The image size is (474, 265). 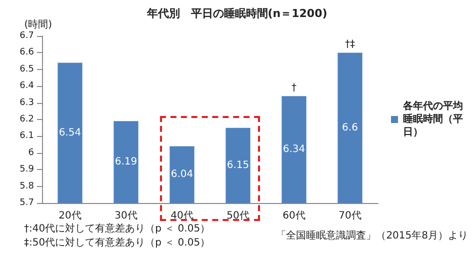 What do you see at coordinates (182, 216) in the screenshot?
I see `x-tick-label: 40代` at bounding box center [182, 216].